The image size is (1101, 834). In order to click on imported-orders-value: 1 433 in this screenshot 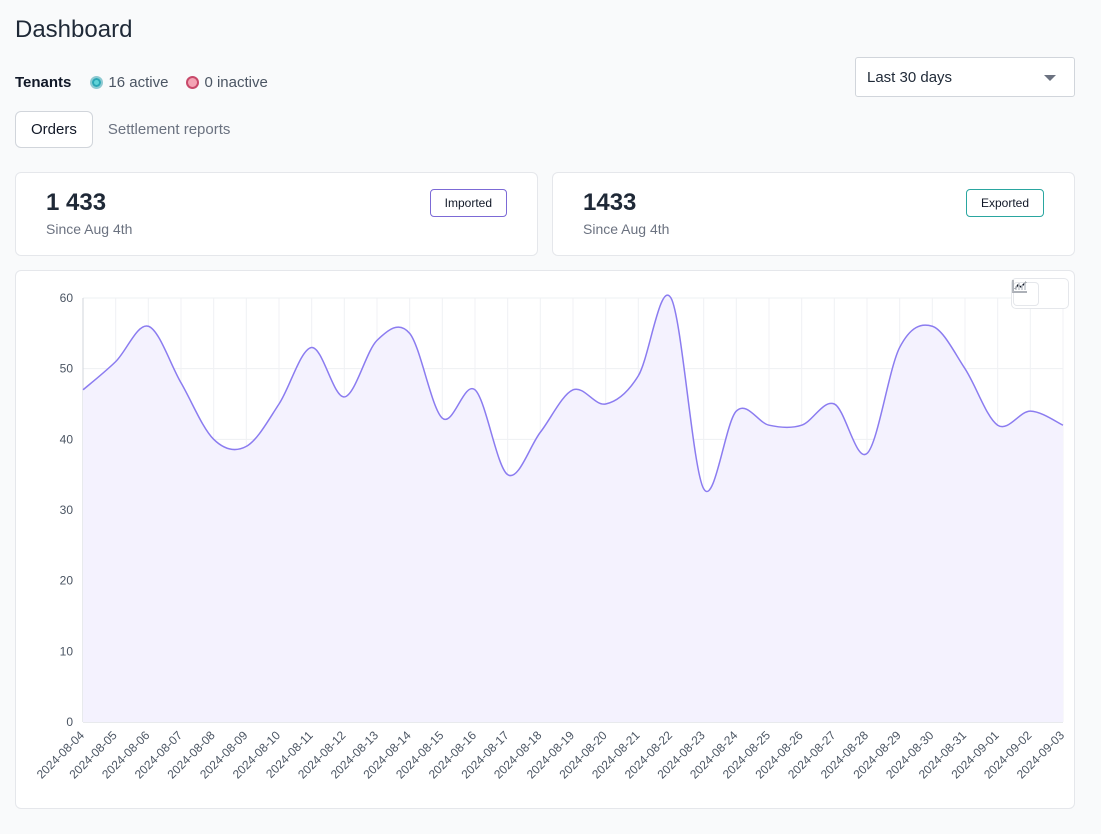, I will do `click(76, 202)`.